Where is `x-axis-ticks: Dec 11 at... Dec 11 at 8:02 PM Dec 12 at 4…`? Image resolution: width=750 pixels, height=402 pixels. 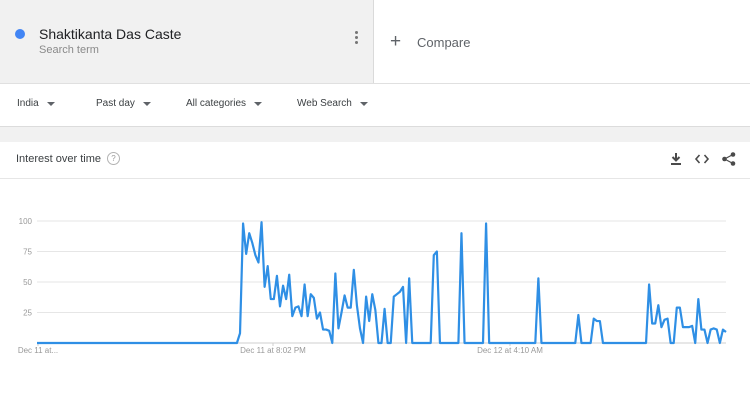
x-axis-ticks: Dec 11 at... Dec 11 at 8:02 PM Dec 12 at 4… is located at coordinates (280, 349).